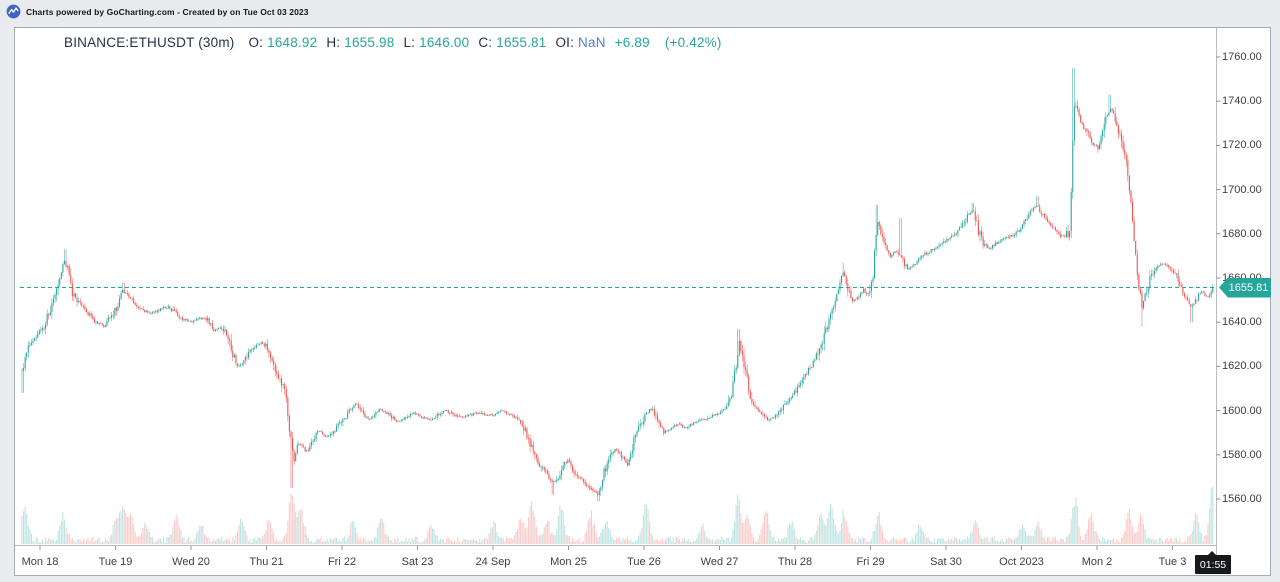 The width and height of the screenshot is (1280, 582). Describe the element at coordinates (1097, 562) in the screenshot. I see `x-axis-label: Mon 2` at that location.